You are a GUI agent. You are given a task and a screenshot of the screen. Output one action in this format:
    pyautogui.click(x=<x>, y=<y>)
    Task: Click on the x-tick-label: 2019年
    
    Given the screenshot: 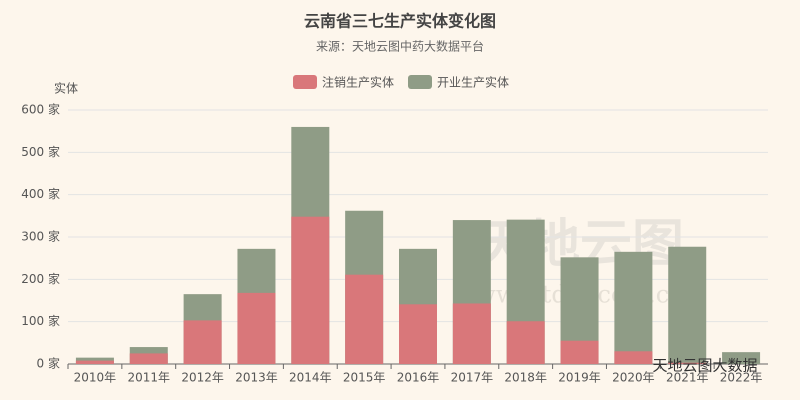 What is the action you would take?
    pyautogui.click(x=579, y=378)
    